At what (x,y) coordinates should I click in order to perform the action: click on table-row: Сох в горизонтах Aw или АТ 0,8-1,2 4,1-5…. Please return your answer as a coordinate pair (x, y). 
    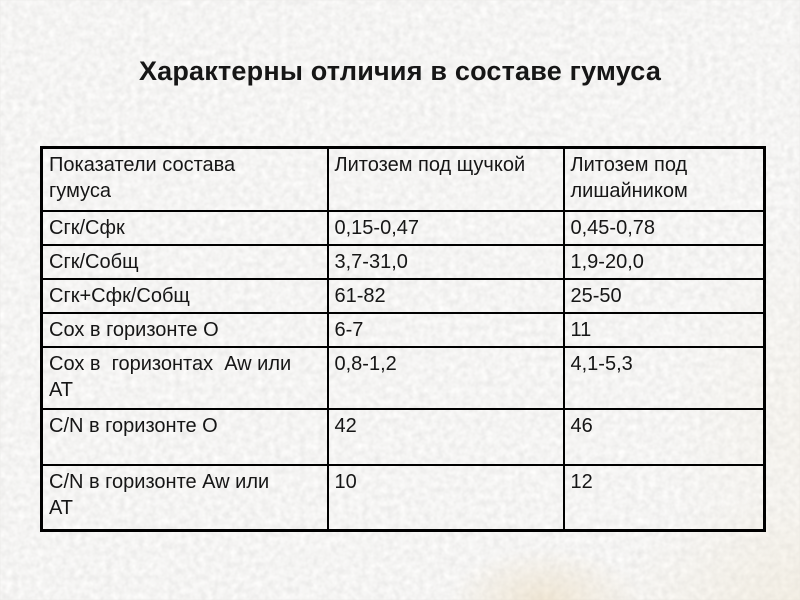
    Looking at the image, I should click on (403, 377).